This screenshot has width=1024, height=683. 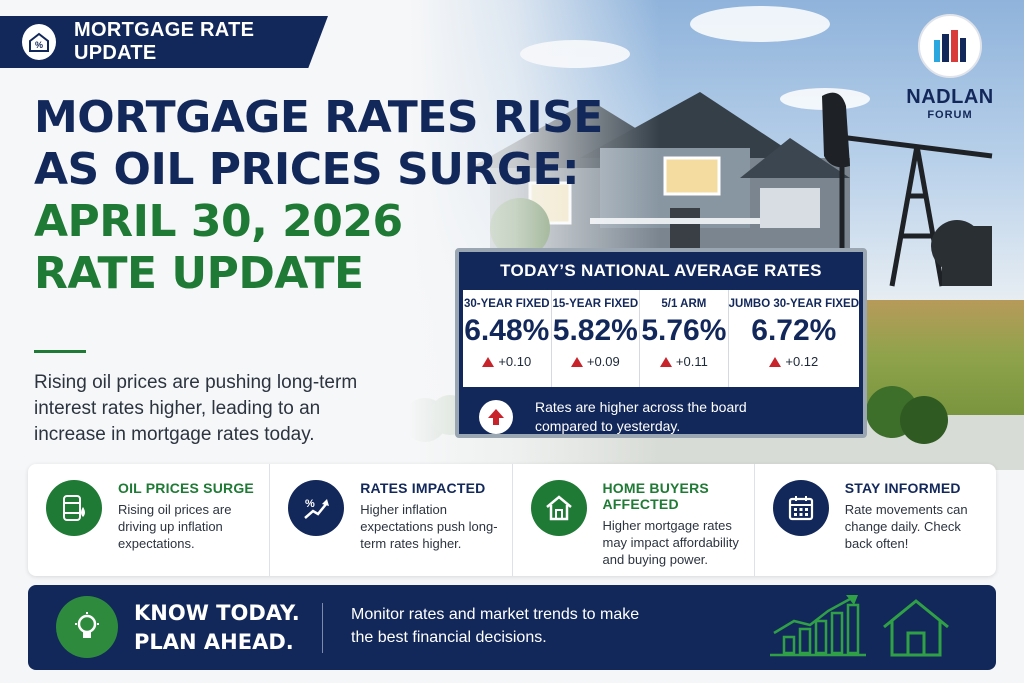 I want to click on card-title: HOME BUYERS AFFECTED, so click(x=655, y=496).